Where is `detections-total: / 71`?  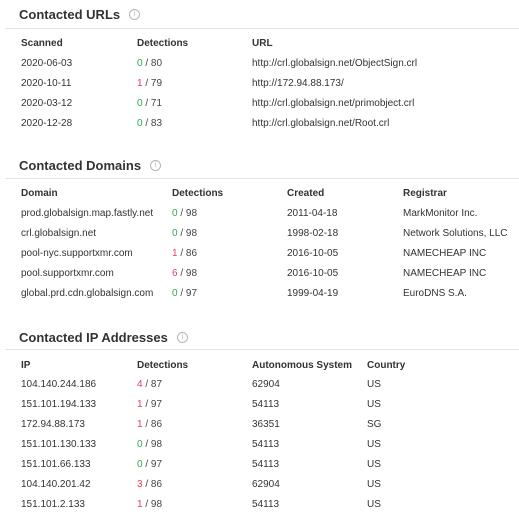
detections-total: / 71 is located at coordinates (152, 103).